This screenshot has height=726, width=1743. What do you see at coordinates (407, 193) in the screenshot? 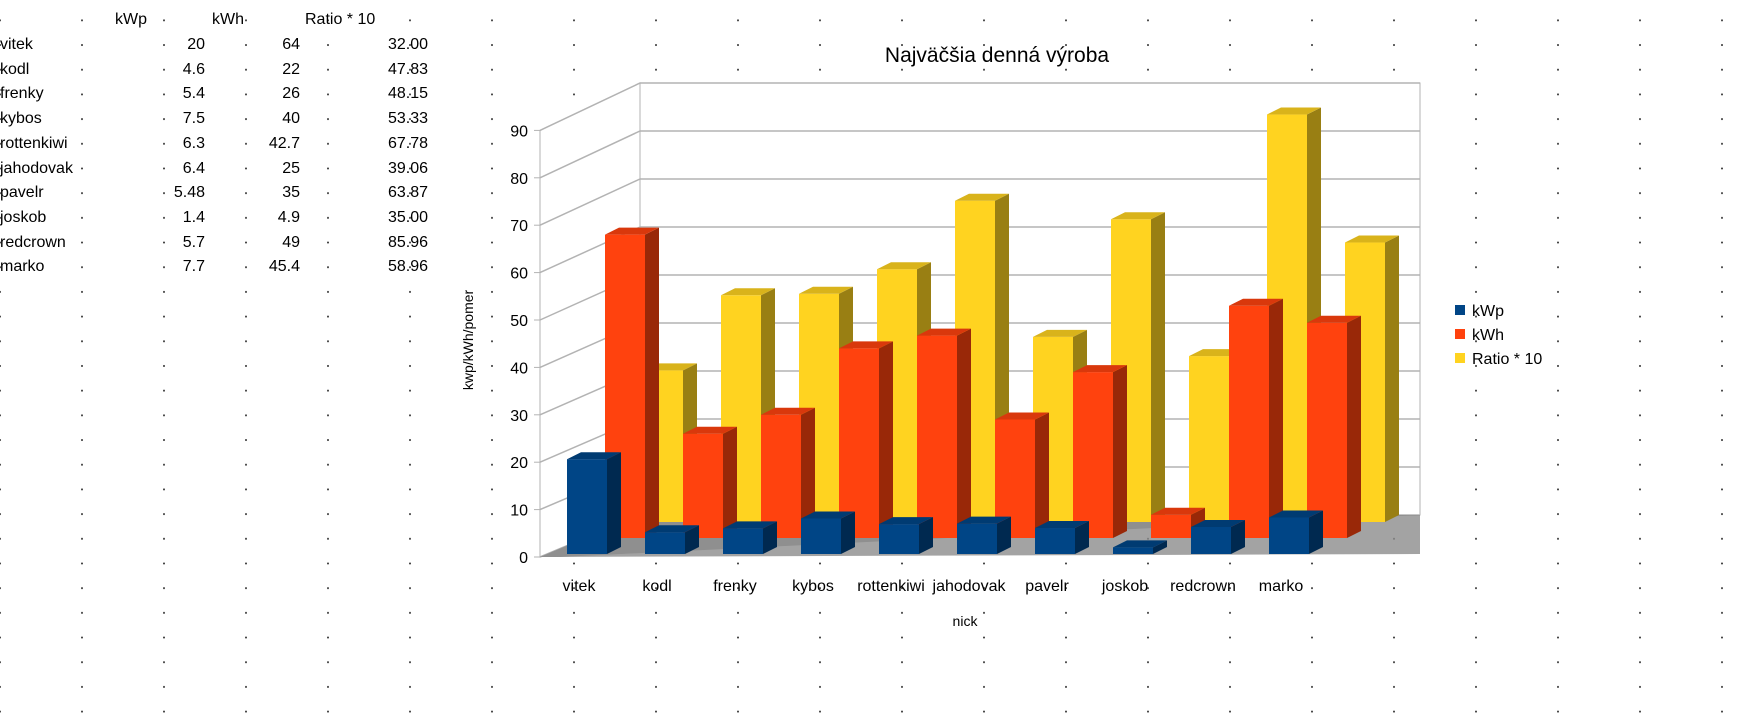
I see `cell-ratio: 63.87` at bounding box center [407, 193].